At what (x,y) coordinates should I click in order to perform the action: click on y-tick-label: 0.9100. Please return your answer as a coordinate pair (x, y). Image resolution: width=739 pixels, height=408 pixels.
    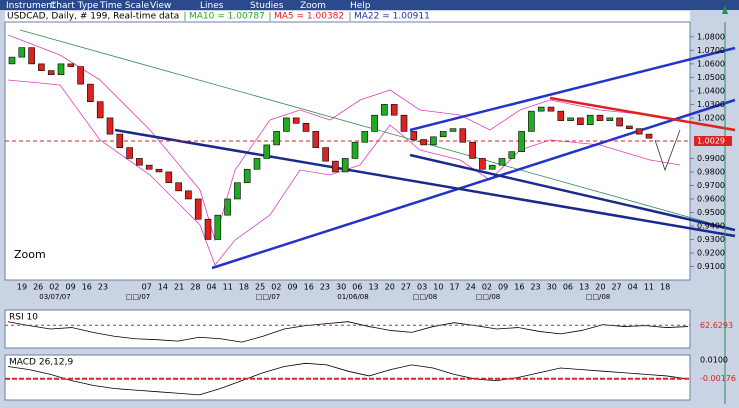
    Looking at the image, I should click on (711, 266).